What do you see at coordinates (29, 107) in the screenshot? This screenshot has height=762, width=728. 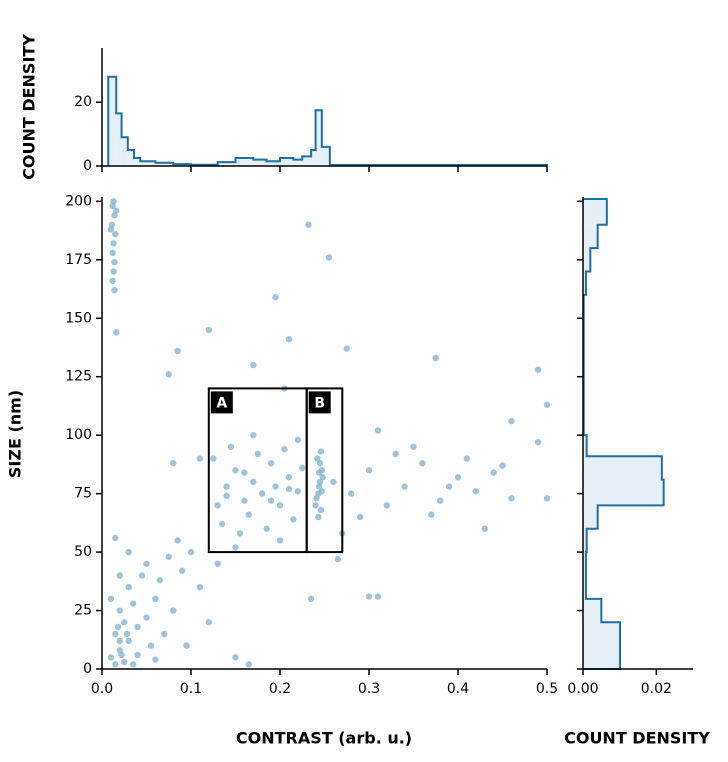 I see `y-axis-label: COUNT DENSITY` at bounding box center [29, 107].